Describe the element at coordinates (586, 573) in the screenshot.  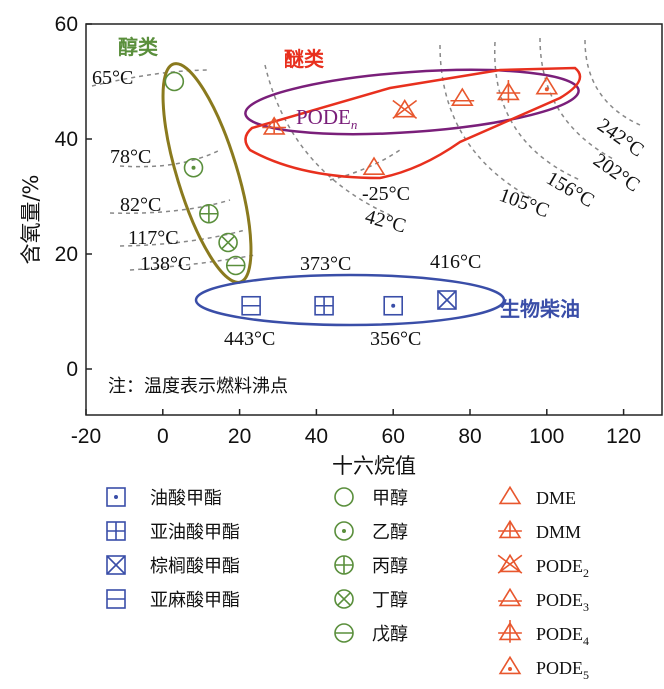
I see `legend-entry-subscript: 2` at that location.